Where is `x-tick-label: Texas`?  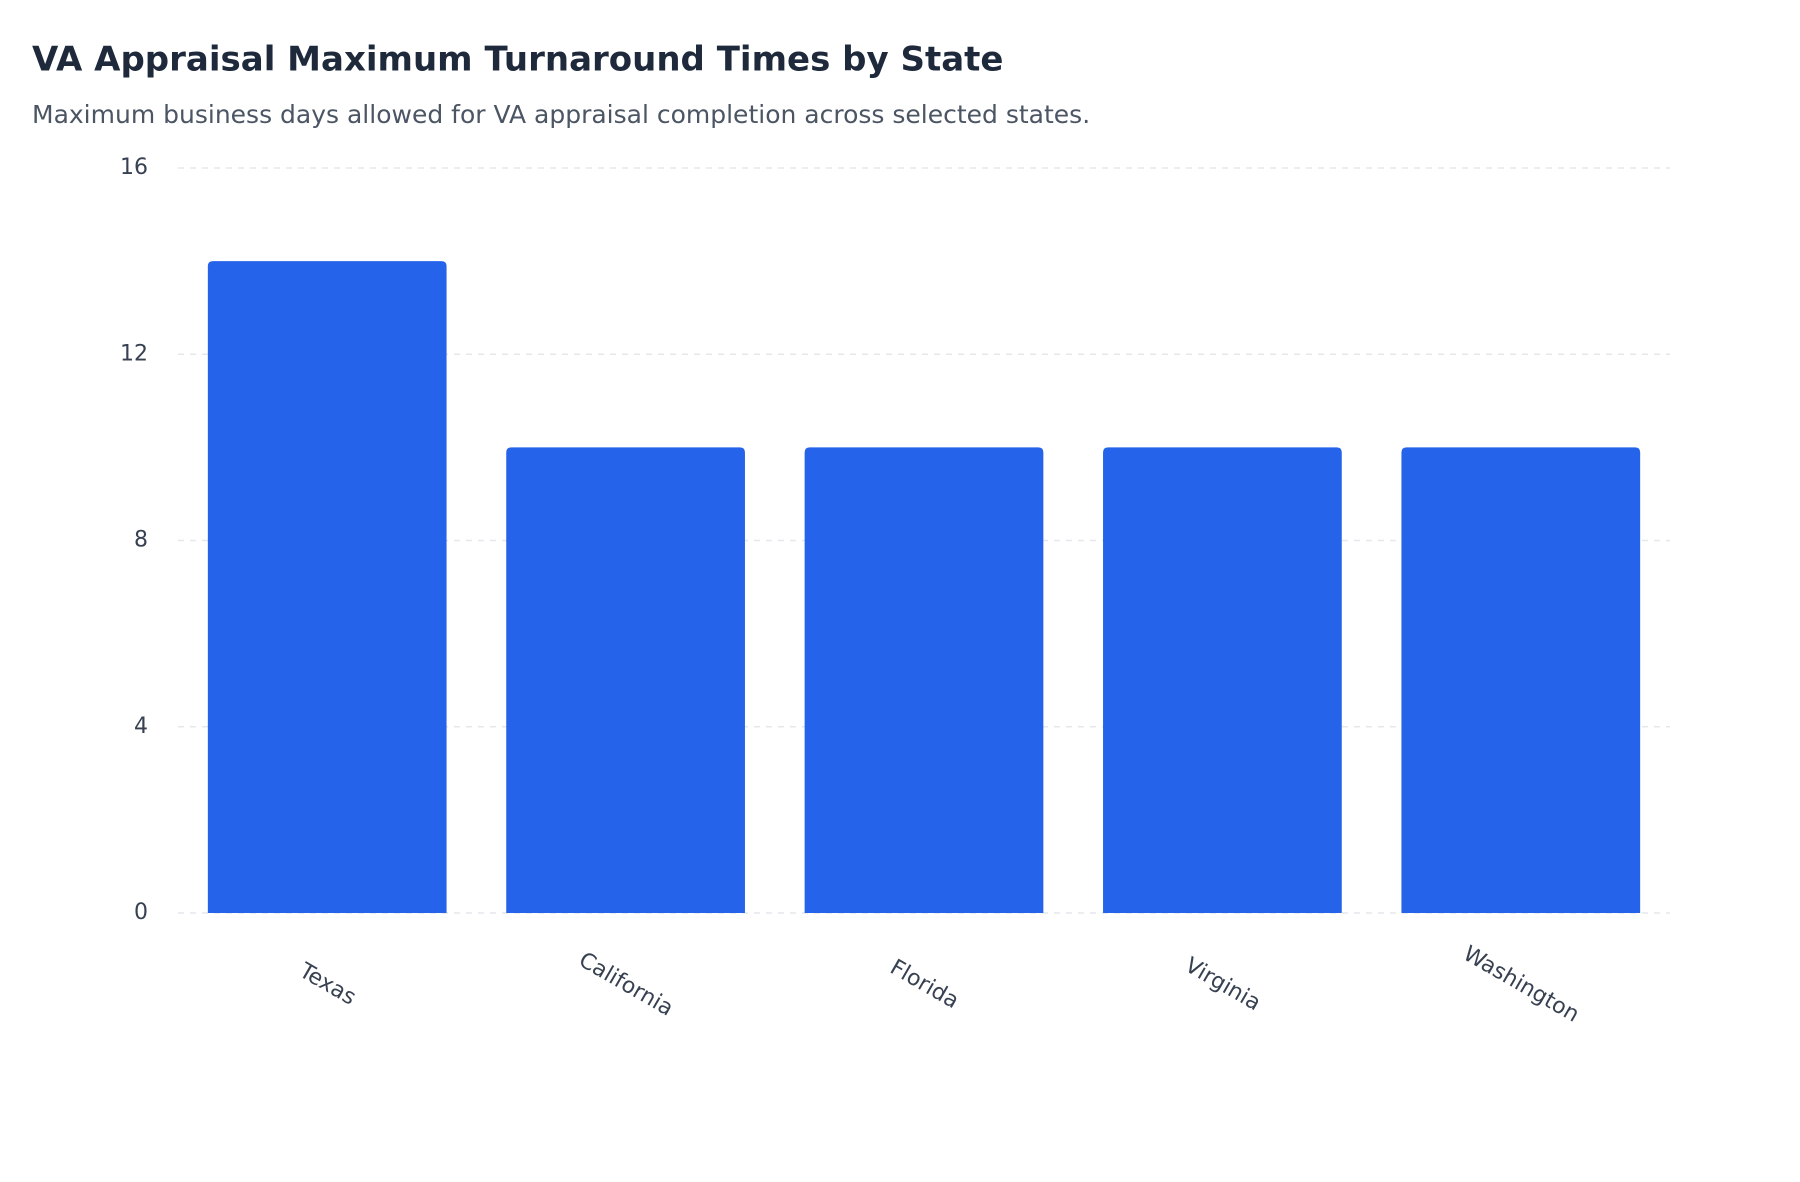
x-tick-label: Texas is located at coordinates (327, 984).